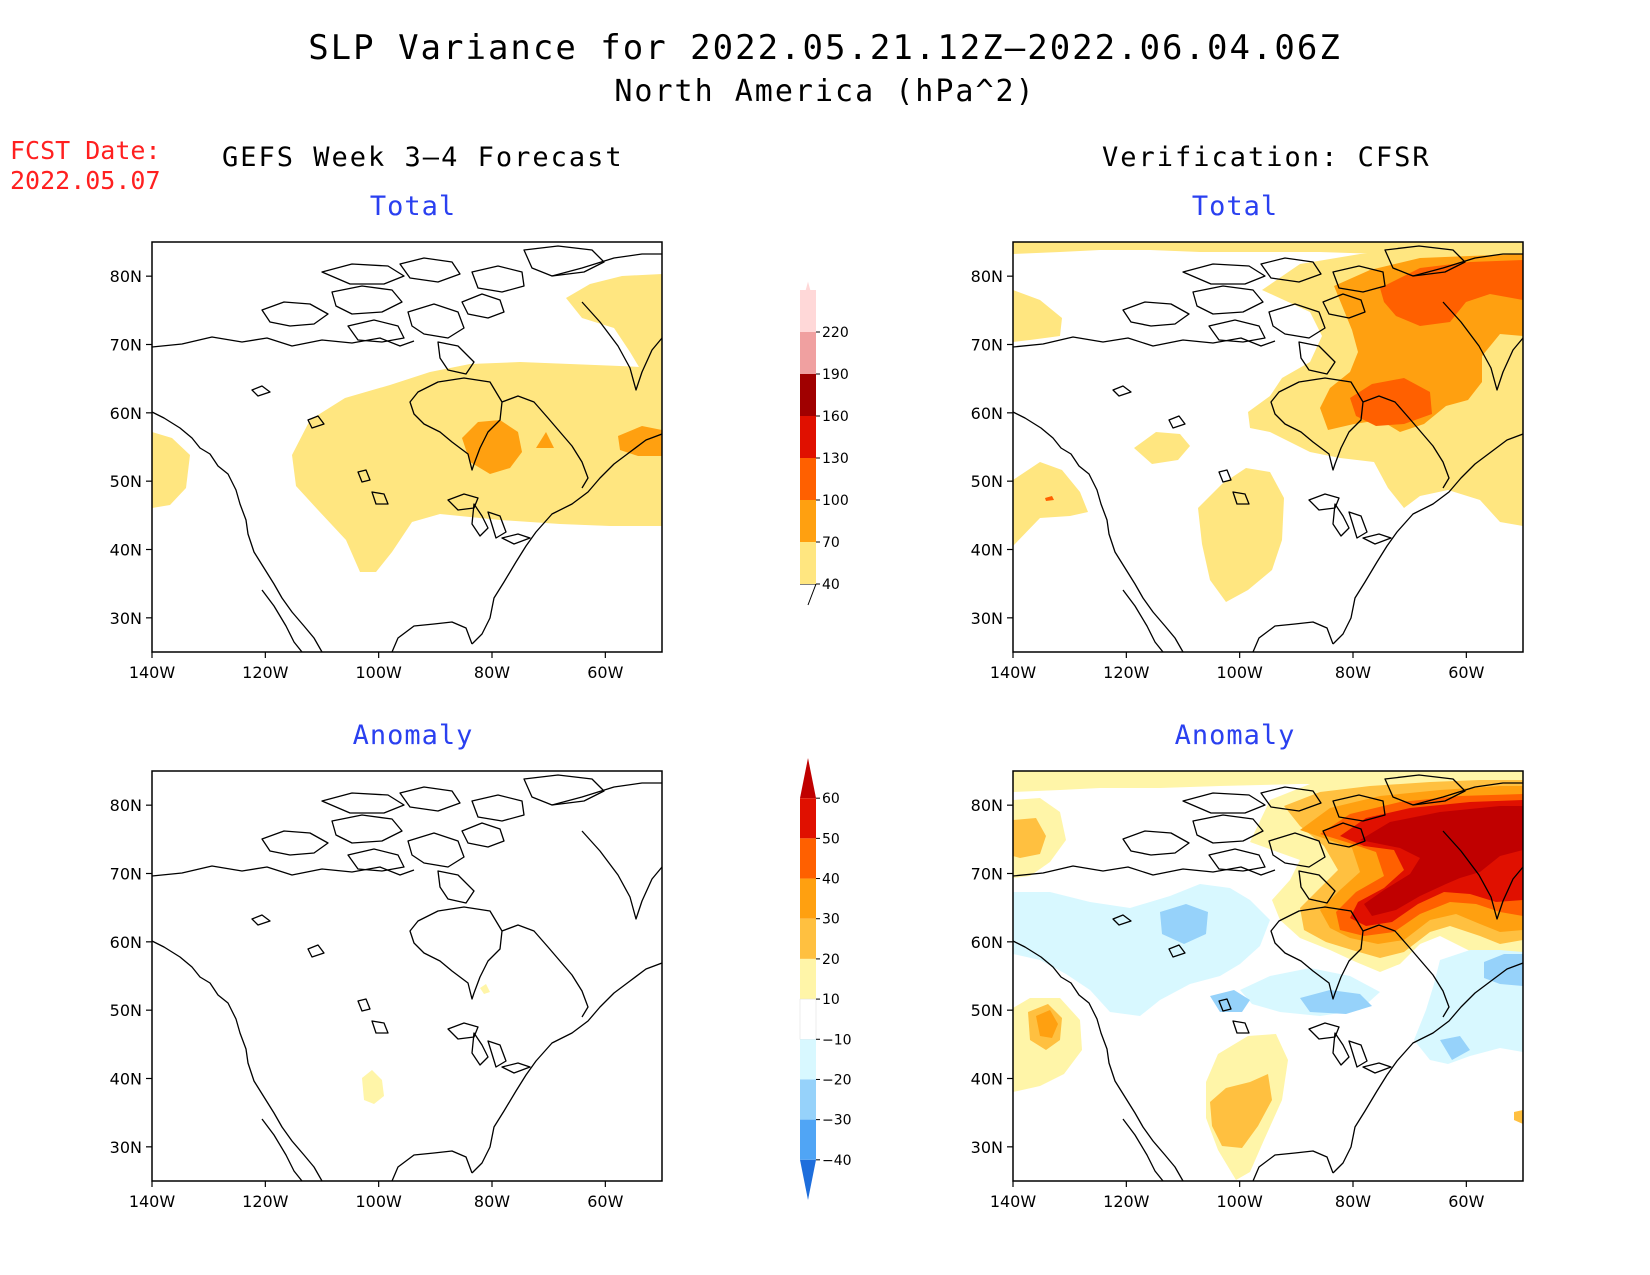 The image size is (1650, 1275). I want to click on total-colorbar-label: 190, so click(835, 375).